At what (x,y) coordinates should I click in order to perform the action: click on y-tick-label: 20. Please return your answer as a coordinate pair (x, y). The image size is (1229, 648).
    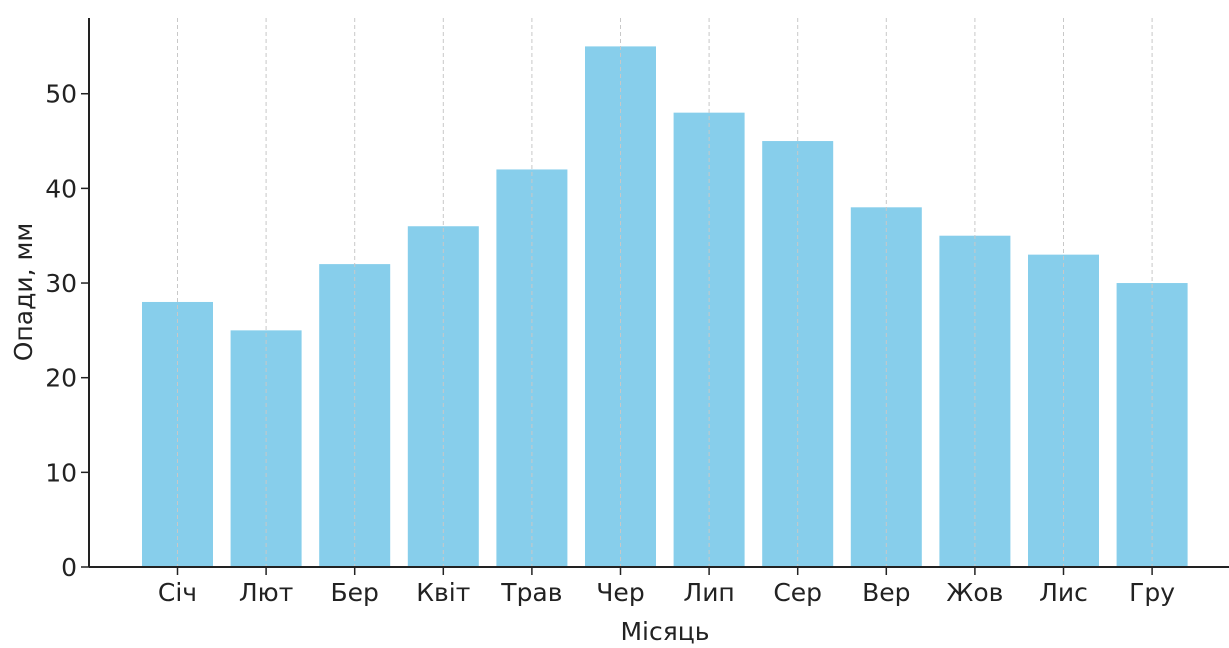
    Looking at the image, I should click on (61, 378).